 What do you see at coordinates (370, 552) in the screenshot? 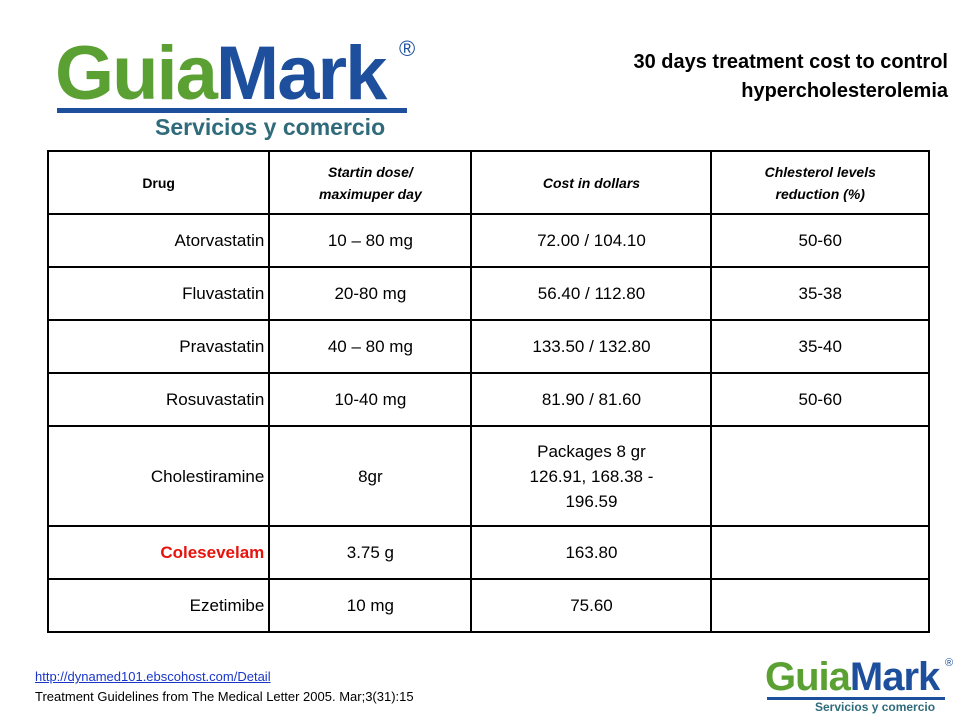
I see `table-cell: 3.75 g` at bounding box center [370, 552].